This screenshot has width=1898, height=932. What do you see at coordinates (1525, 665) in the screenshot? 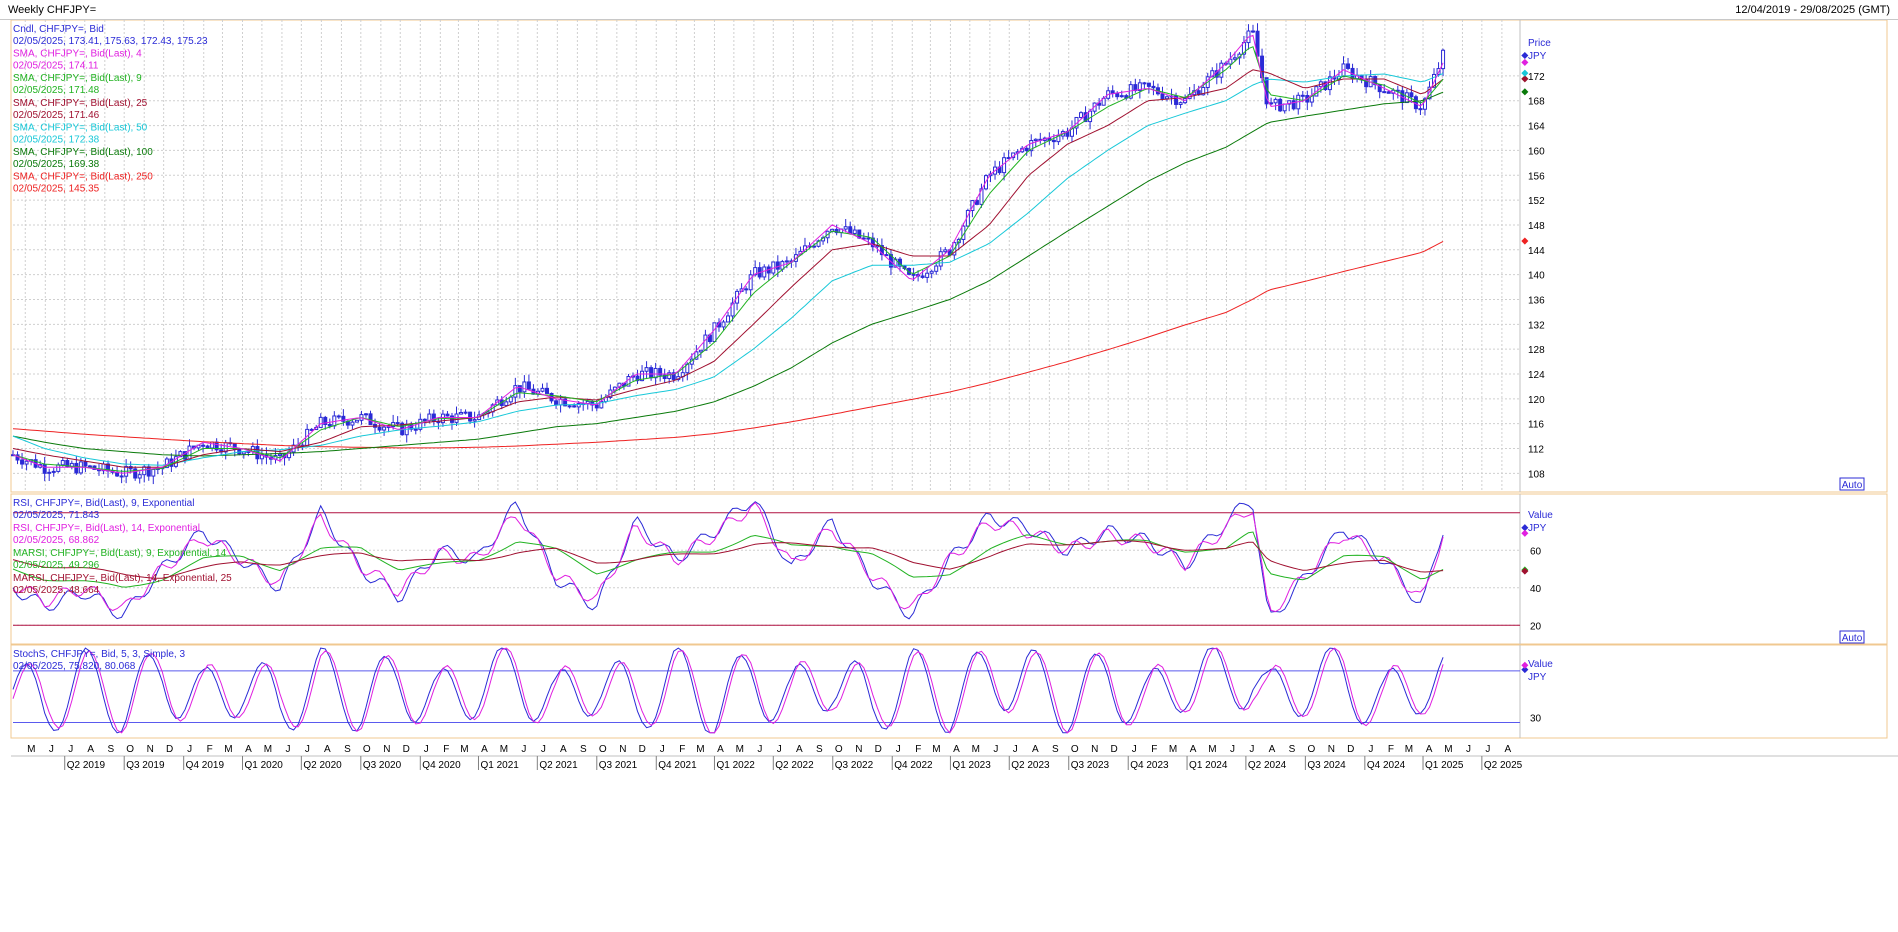
I see `stoch-marker` at bounding box center [1525, 665].